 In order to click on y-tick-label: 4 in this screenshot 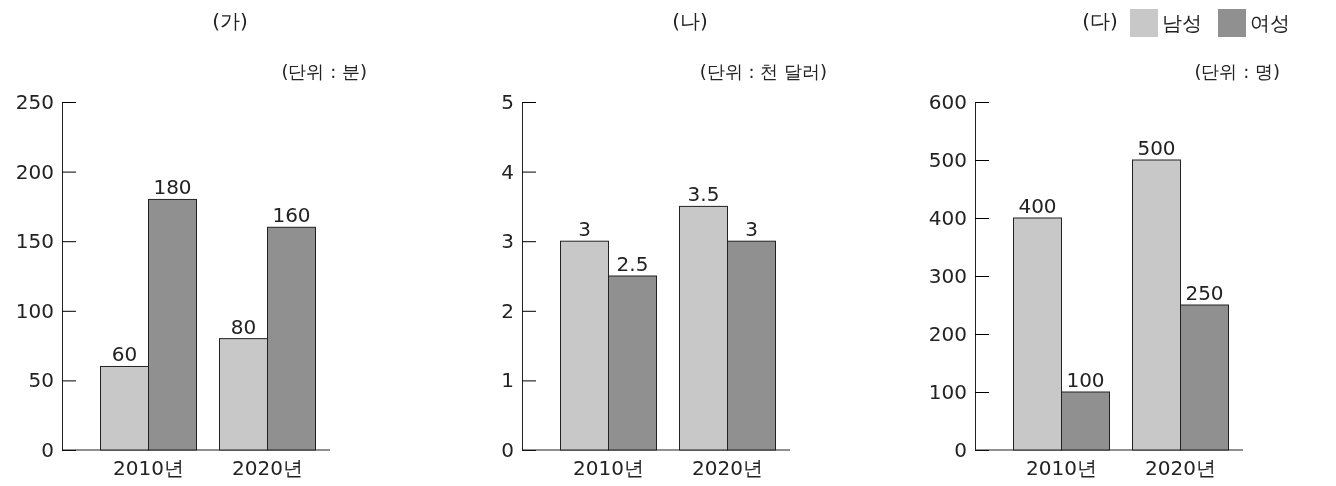, I will do `click(507, 171)`.